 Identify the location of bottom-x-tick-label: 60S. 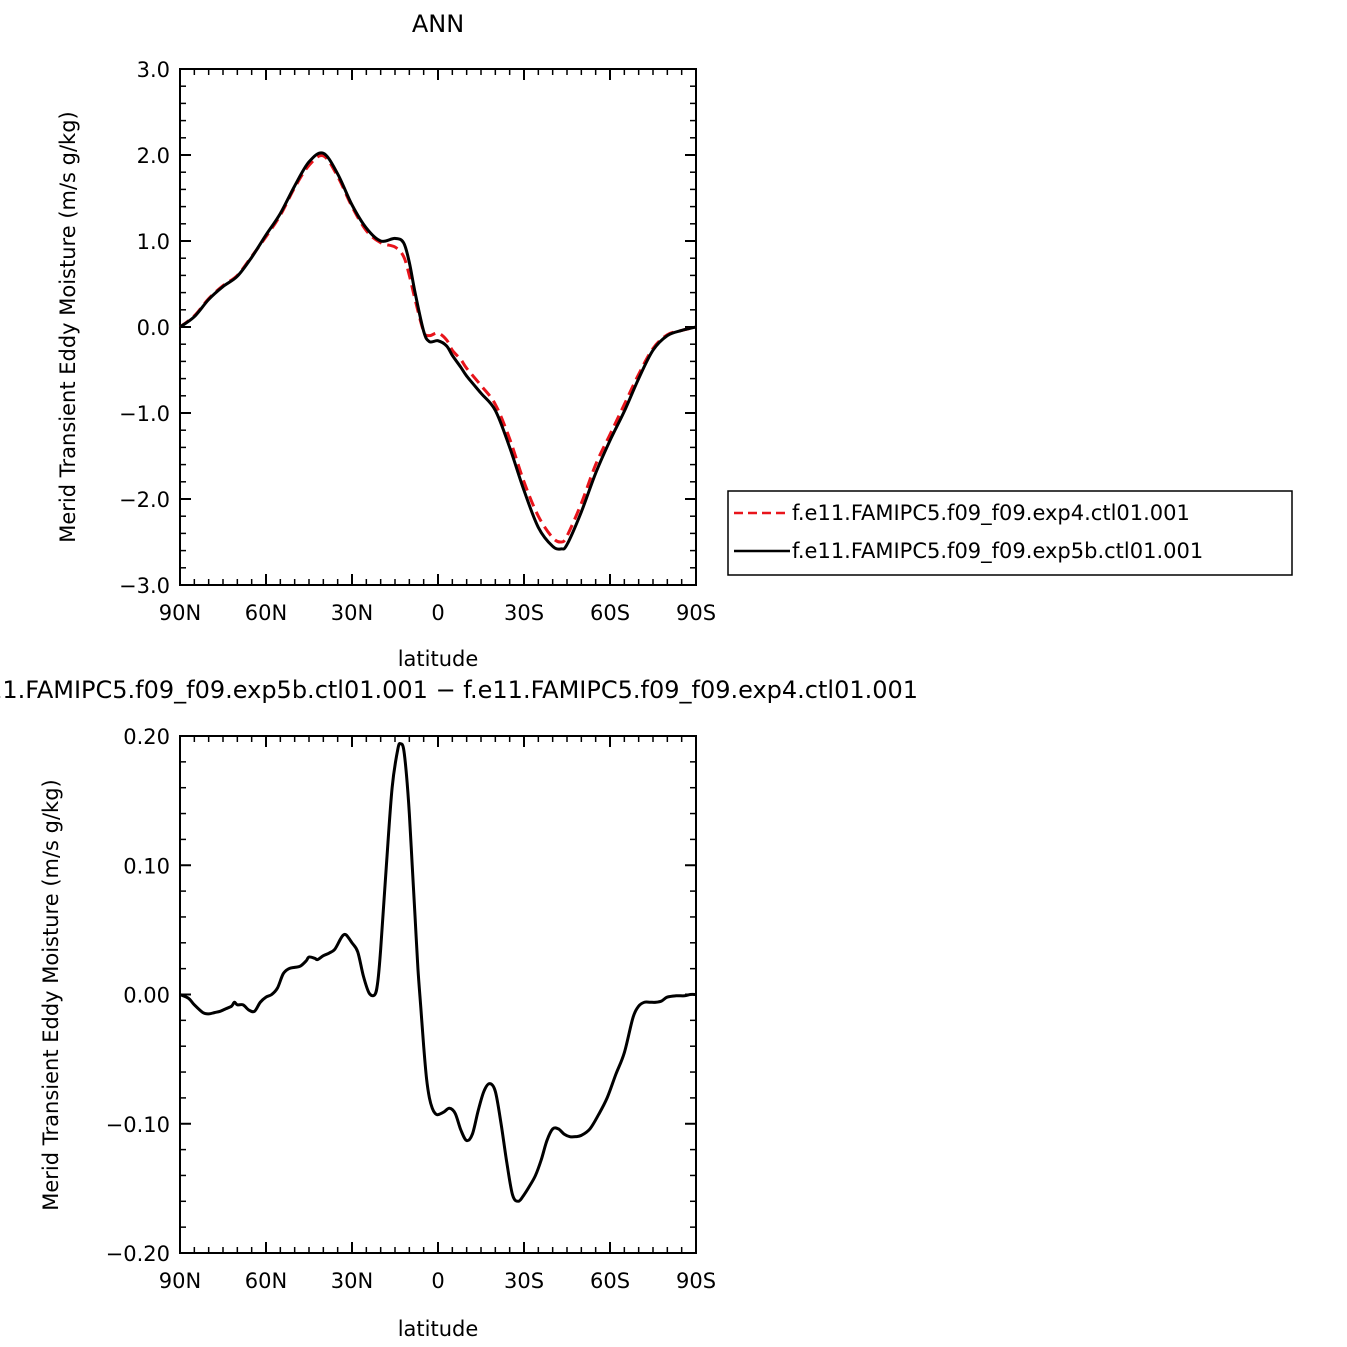
(610, 1281).